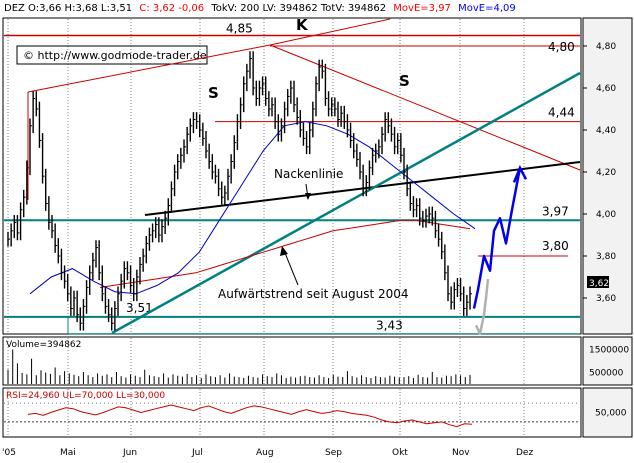 Image resolution: width=634 pixels, height=463 pixels. Describe the element at coordinates (606, 299) in the screenshot. I see `price-tick-label: 3,60` at that location.